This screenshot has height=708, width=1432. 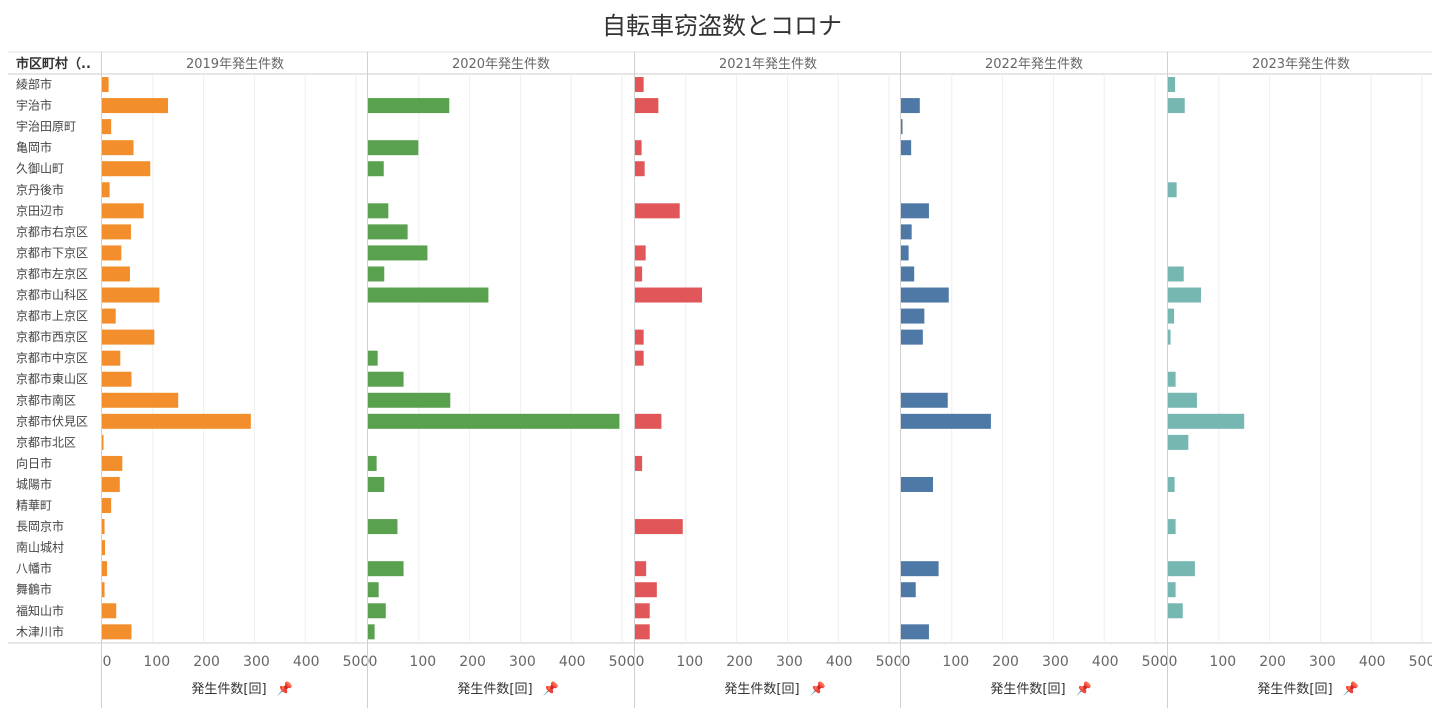 I want to click on row-label: 京都市山科区, so click(x=52, y=294).